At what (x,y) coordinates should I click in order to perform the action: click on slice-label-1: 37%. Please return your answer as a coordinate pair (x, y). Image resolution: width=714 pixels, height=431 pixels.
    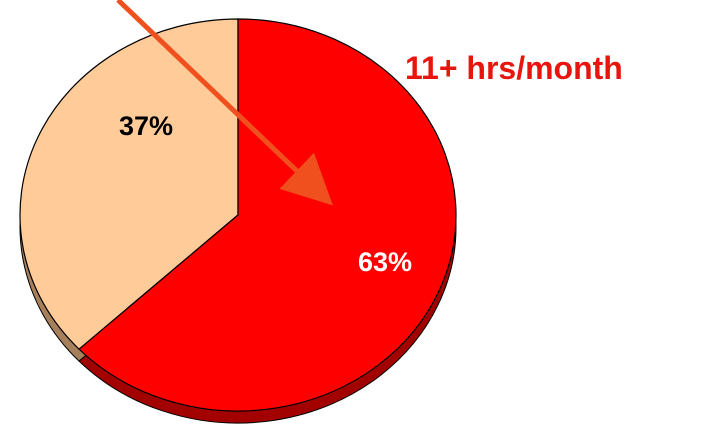
    Looking at the image, I should click on (146, 126).